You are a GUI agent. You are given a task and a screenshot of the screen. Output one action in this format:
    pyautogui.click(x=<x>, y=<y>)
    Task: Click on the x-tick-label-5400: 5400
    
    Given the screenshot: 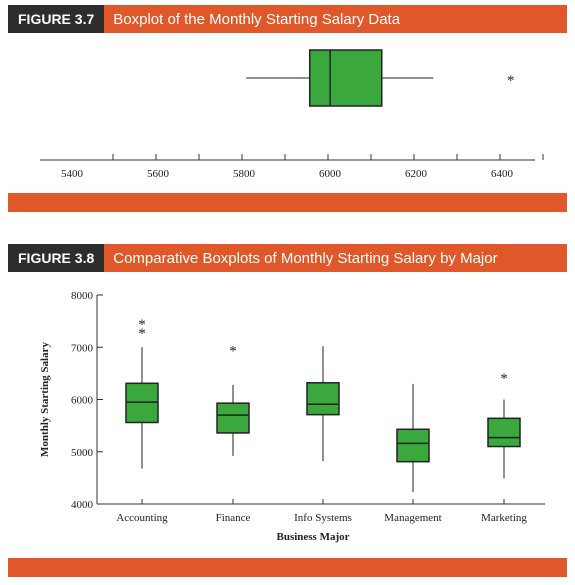 What is the action you would take?
    pyautogui.click(x=72, y=174)
    